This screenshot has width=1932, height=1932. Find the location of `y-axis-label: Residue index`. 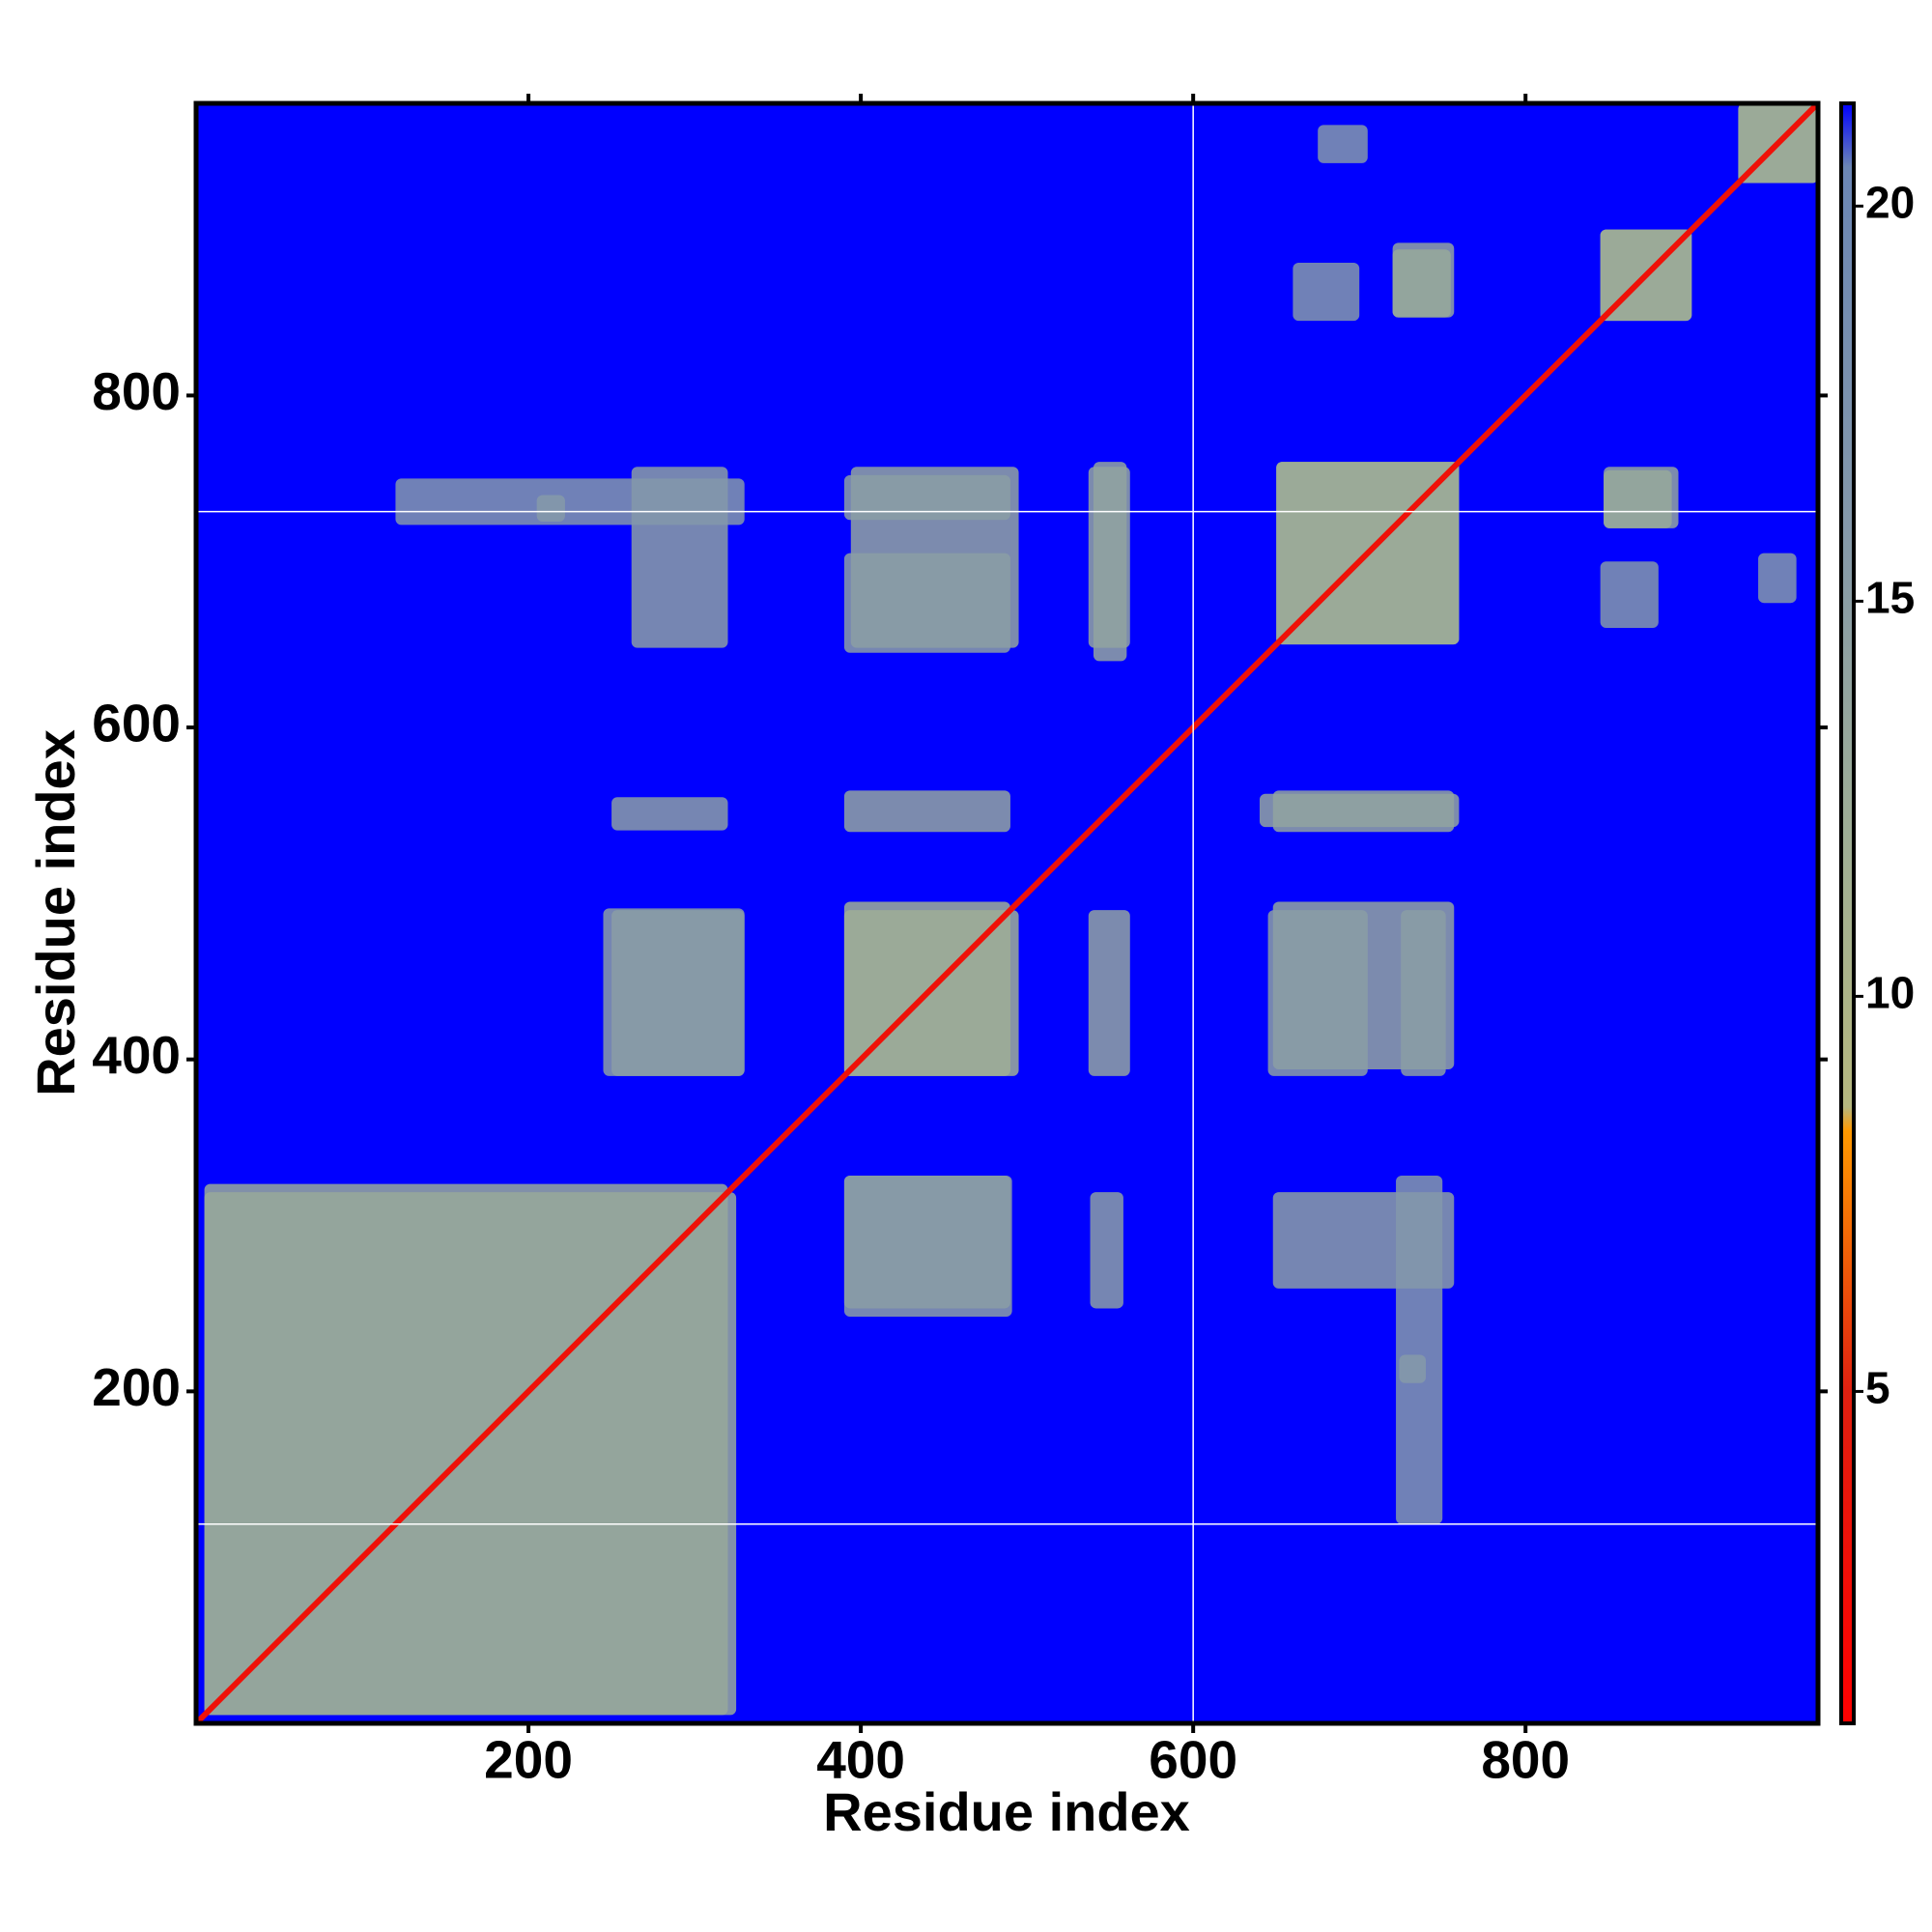

y-axis-label: Residue index is located at coordinates (55, 912).